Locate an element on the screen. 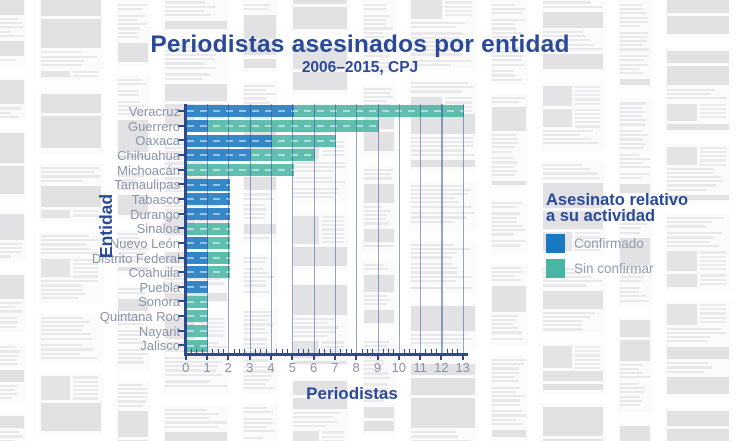  gridline is located at coordinates (442, 228).